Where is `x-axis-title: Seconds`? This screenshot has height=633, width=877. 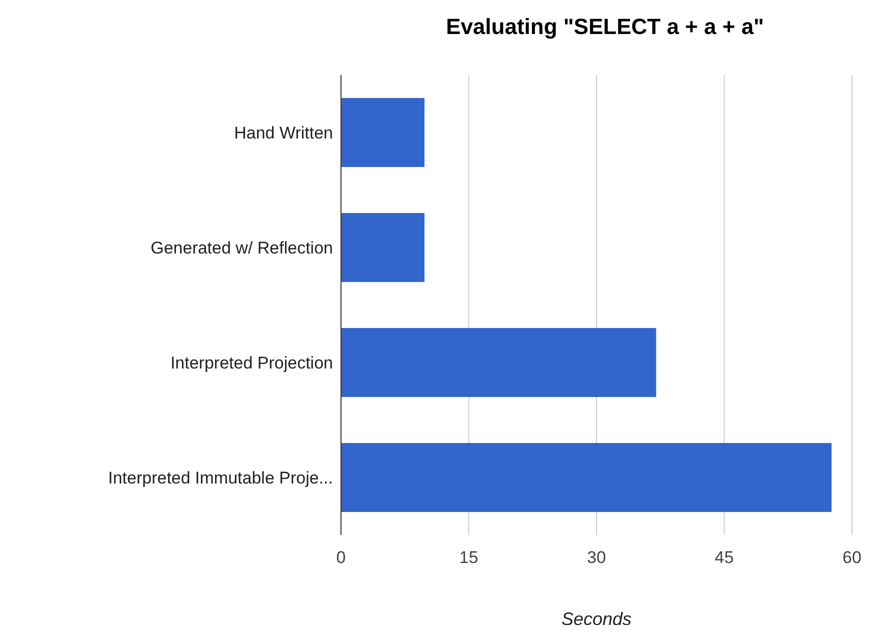 x-axis-title: Seconds is located at coordinates (596, 619).